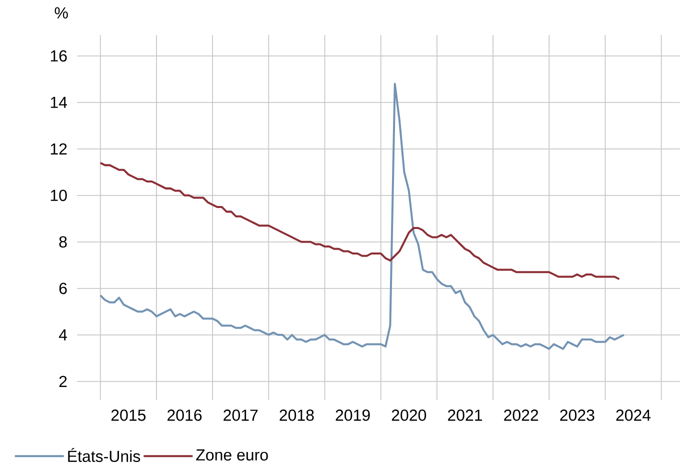  What do you see at coordinates (577, 415) in the screenshot?
I see `x-tick-label: 2023` at bounding box center [577, 415].